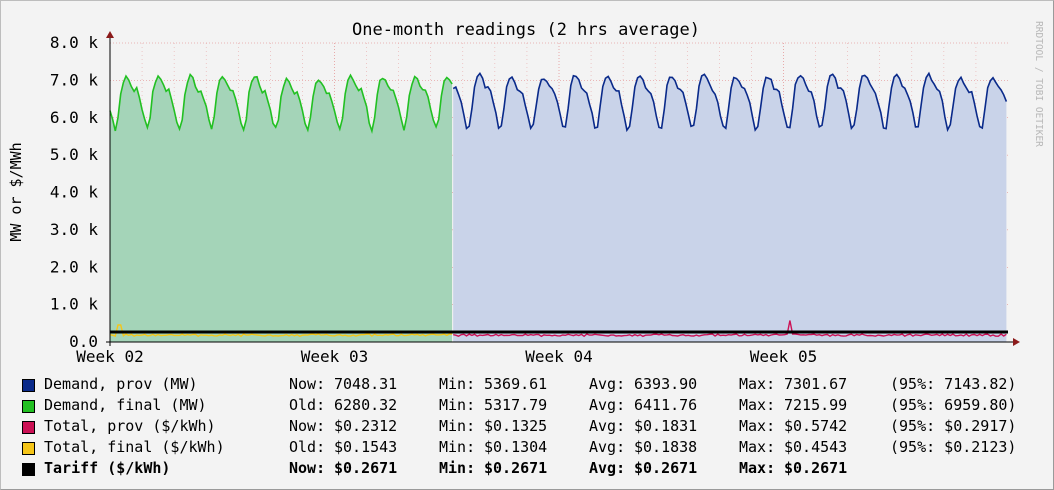 Image resolution: width=1054 pixels, height=490 pixels. I want to click on chart-title: One-month readings (2 hrs average), so click(526, 30).